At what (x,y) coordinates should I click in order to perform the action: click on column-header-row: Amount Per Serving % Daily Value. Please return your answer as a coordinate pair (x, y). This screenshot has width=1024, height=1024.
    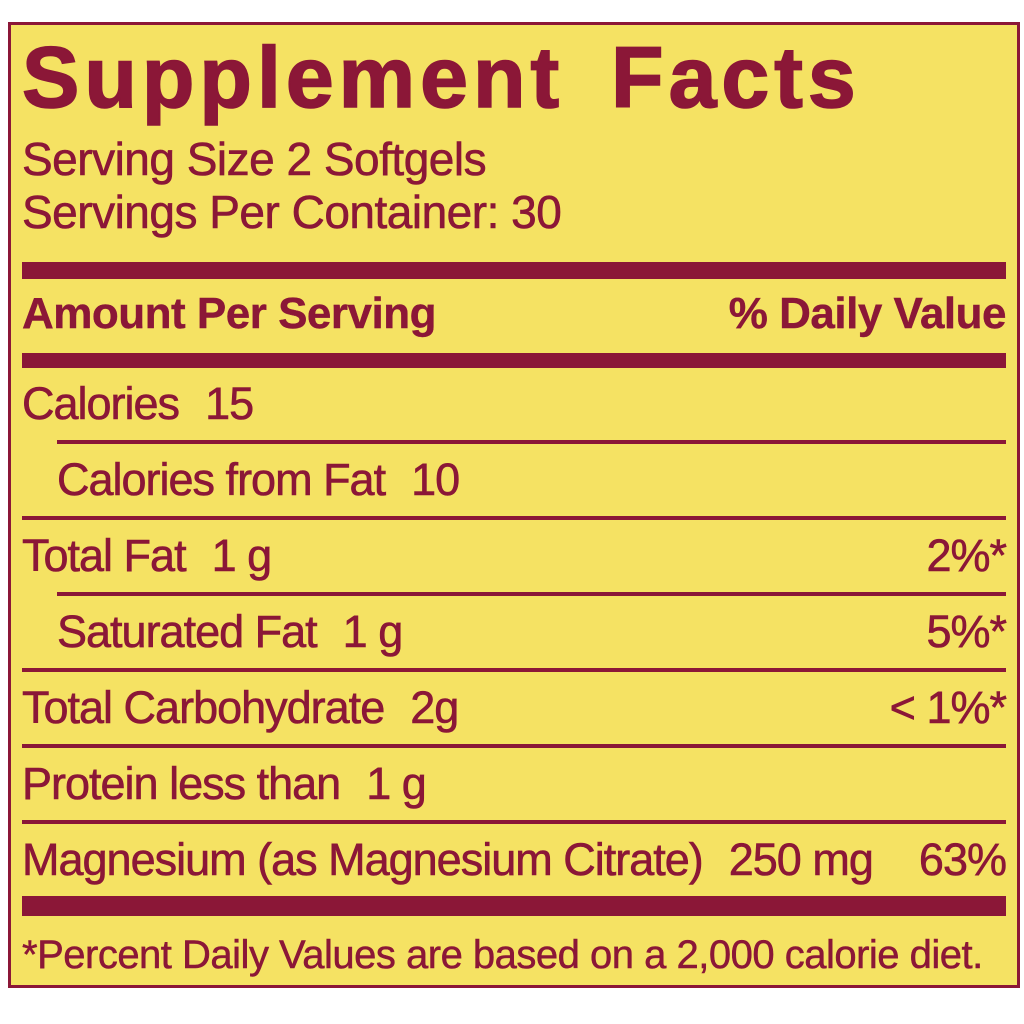
    Looking at the image, I should click on (514, 309).